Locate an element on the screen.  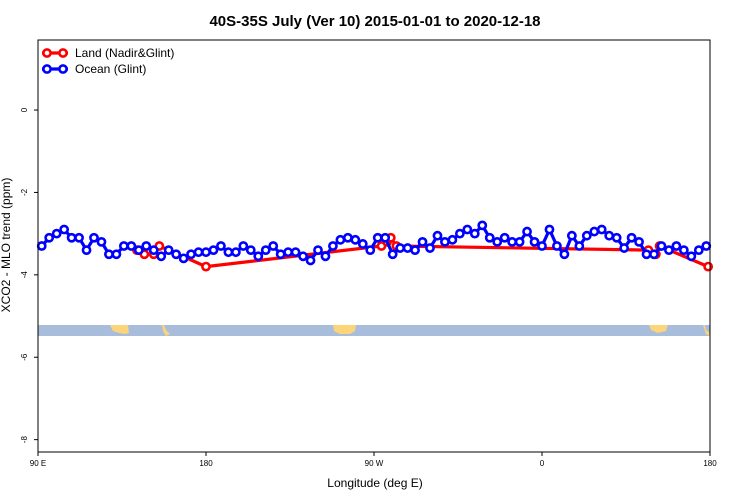
x-tick-label: 90 W is located at coordinates (374, 463).